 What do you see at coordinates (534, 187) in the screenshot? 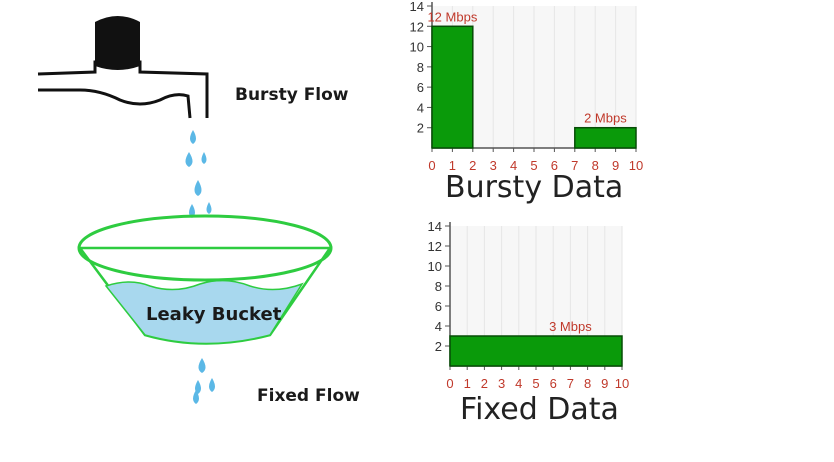
I see `bursty-data-title: Bursty Data` at bounding box center [534, 187].